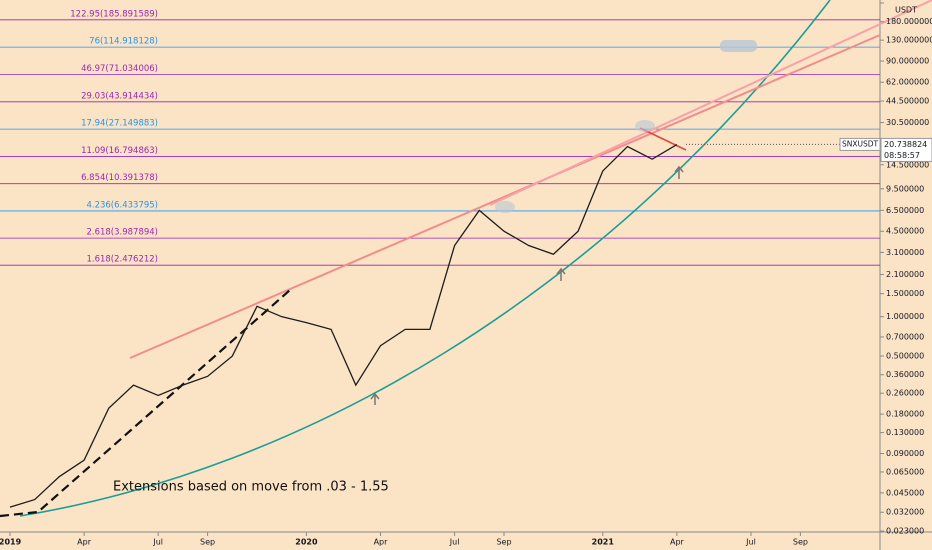  What do you see at coordinates (119, 124) in the screenshot?
I see `fib-label: 17.94(27.149883)` at bounding box center [119, 124].